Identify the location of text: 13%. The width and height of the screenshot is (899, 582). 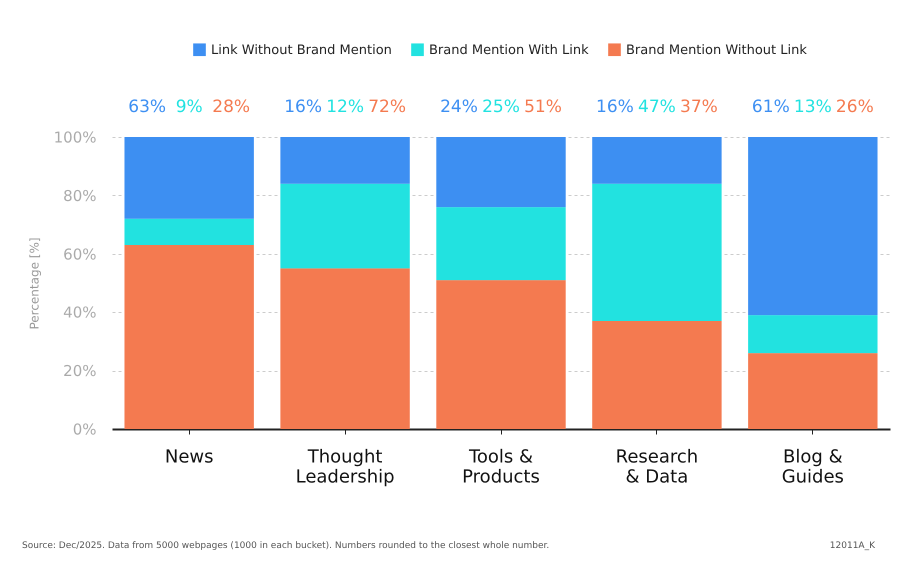
(813, 107).